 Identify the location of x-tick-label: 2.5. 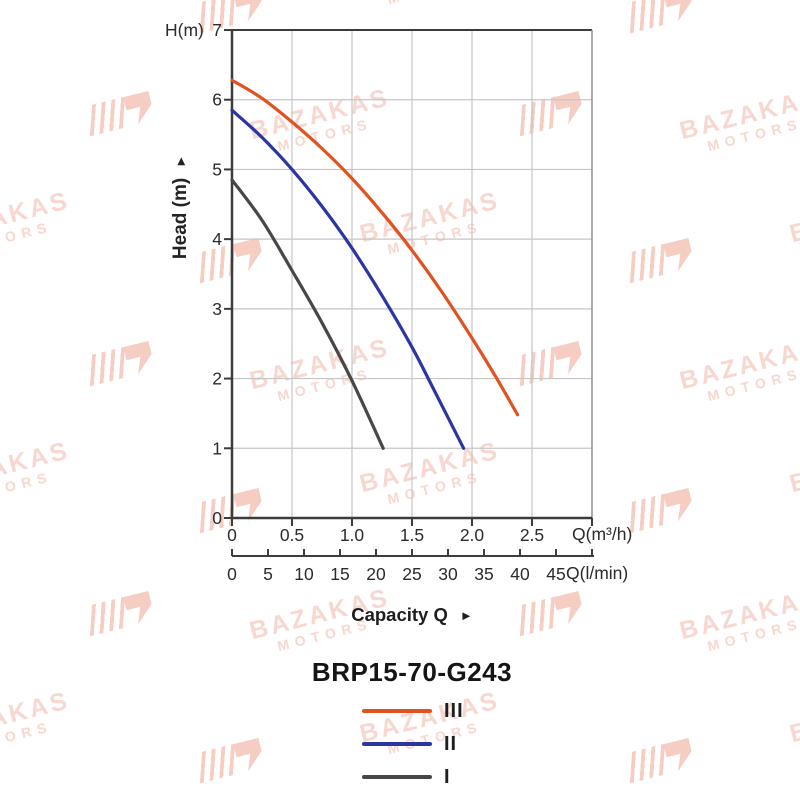
(532, 535).